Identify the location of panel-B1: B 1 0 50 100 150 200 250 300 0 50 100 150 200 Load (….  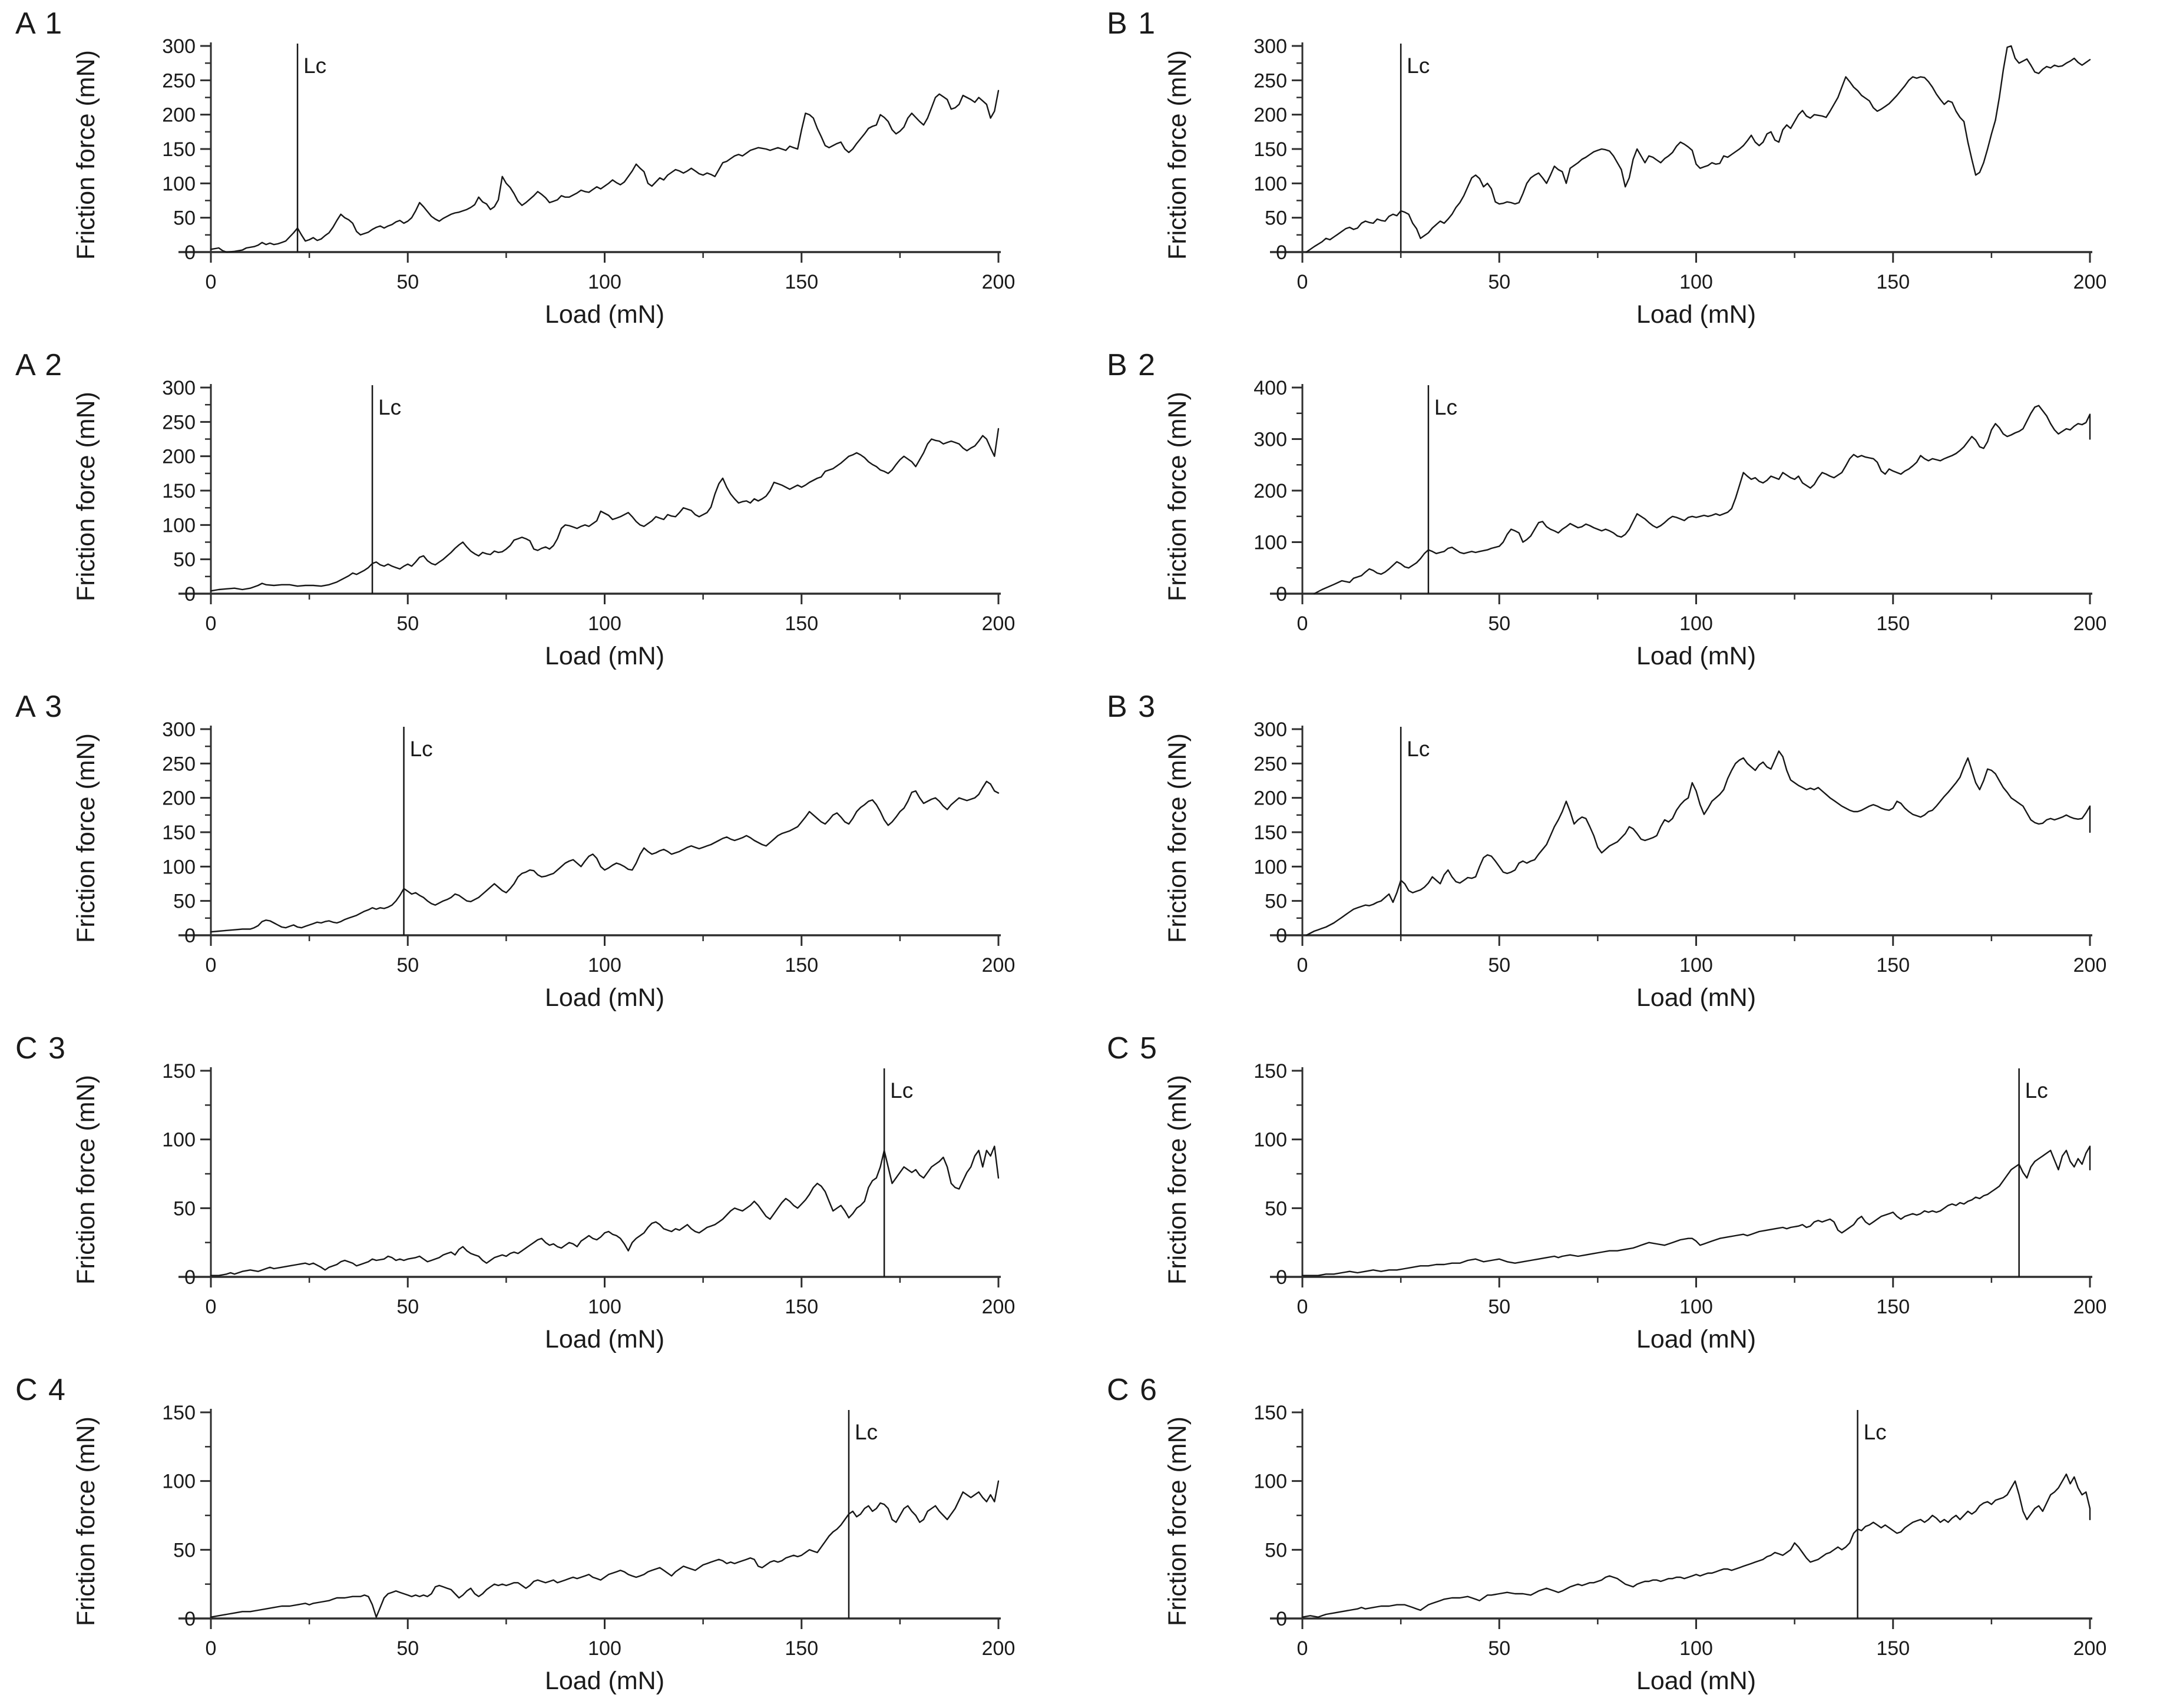
(1637, 171).